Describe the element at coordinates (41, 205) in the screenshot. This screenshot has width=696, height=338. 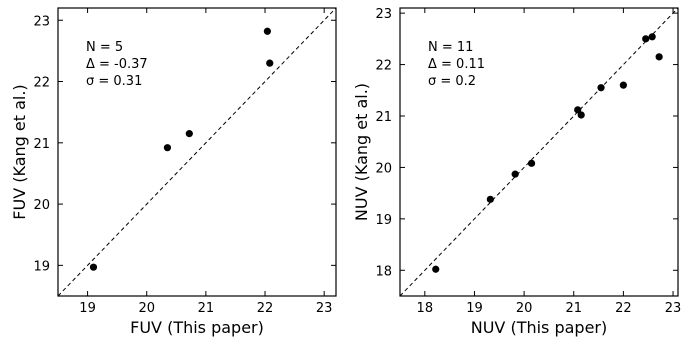
I see `panel-1-y-tick-label: 20` at that location.